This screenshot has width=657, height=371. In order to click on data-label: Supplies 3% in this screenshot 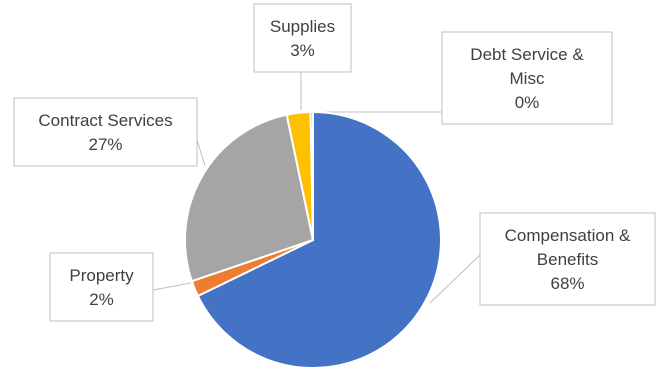, I will do `click(302, 38)`.